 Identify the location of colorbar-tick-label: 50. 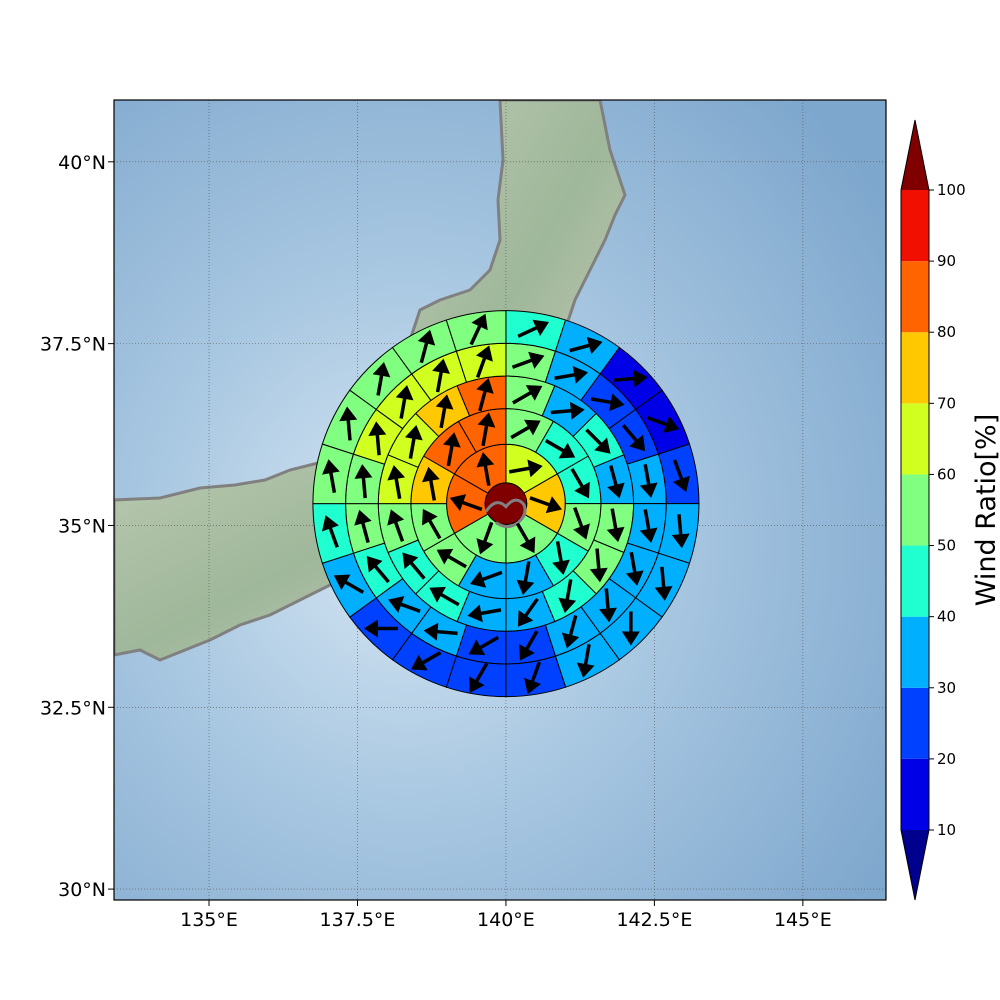
(946, 546).